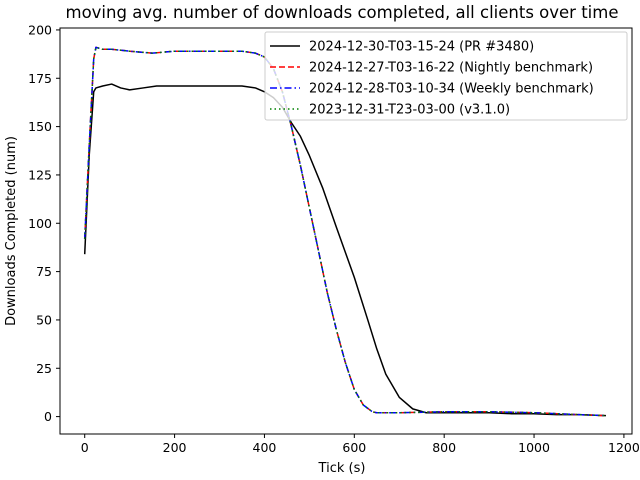 Image resolution: width=640 pixels, height=480 pixels. Describe the element at coordinates (451, 89) in the screenshot. I see `legend-label: 2024-12-28-T03-10-34 (Weekly benchmark)` at that location.